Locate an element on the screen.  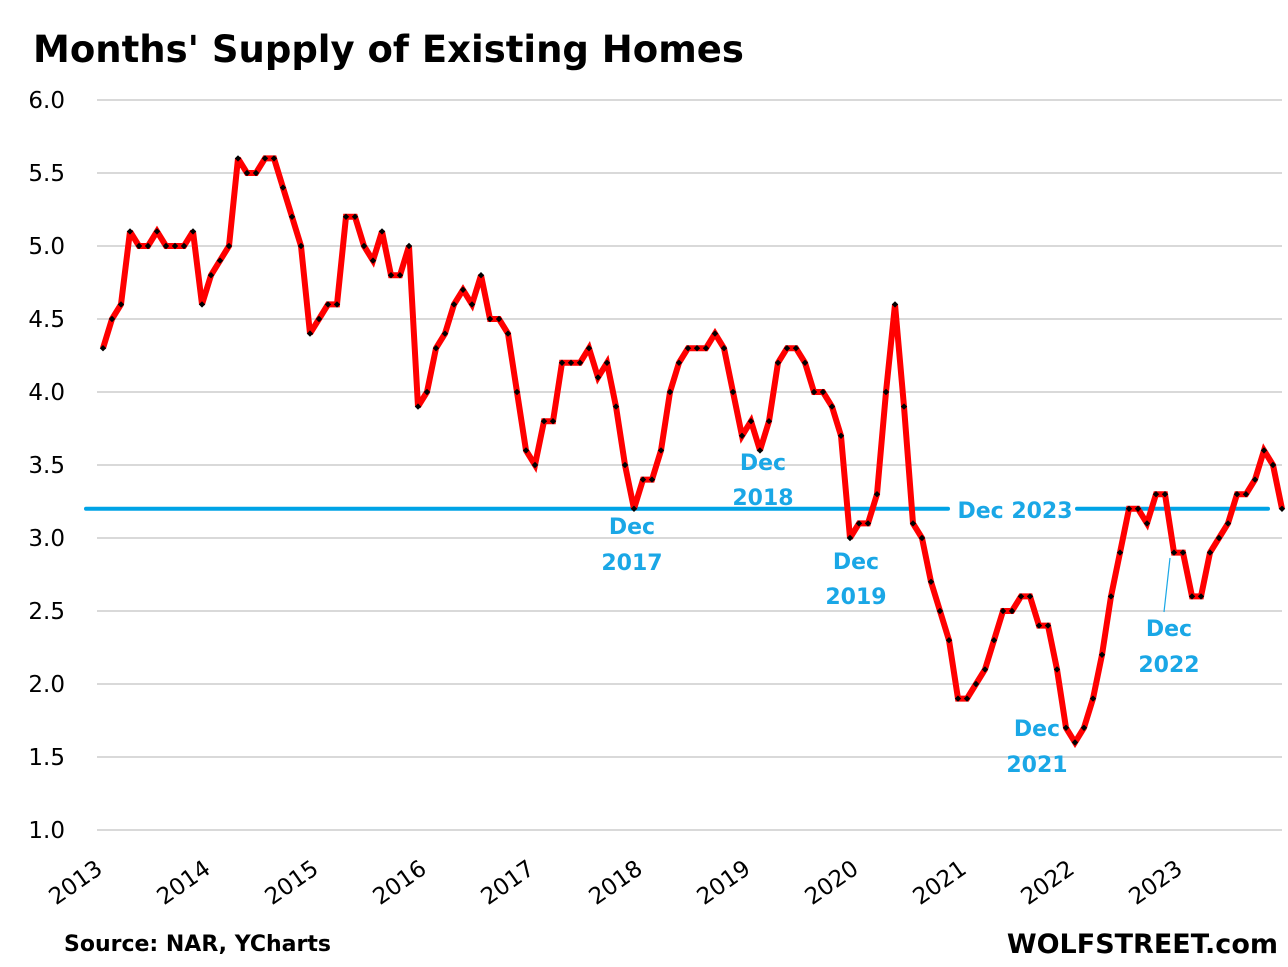
y-tick-label: 4.0 is located at coordinates (46, 393).